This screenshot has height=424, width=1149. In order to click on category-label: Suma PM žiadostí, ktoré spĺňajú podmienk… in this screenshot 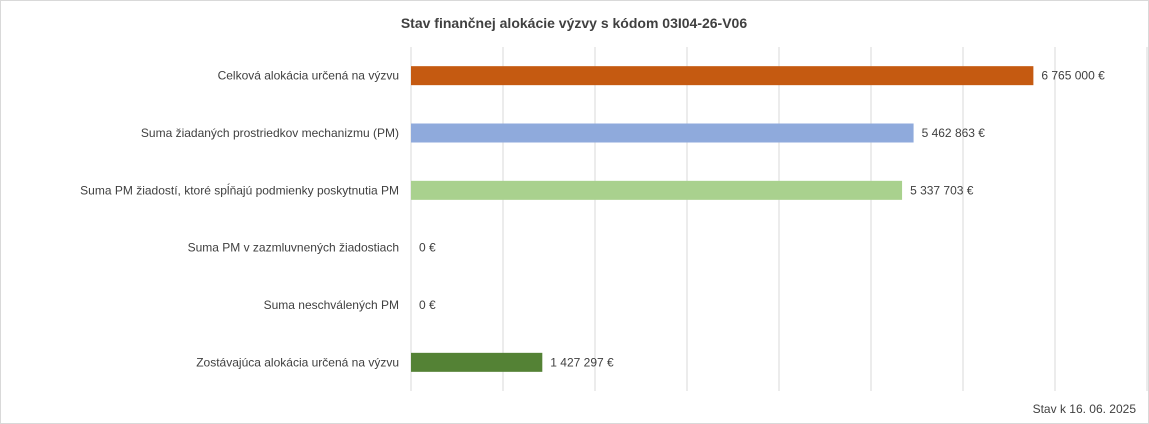, I will do `click(239, 189)`.